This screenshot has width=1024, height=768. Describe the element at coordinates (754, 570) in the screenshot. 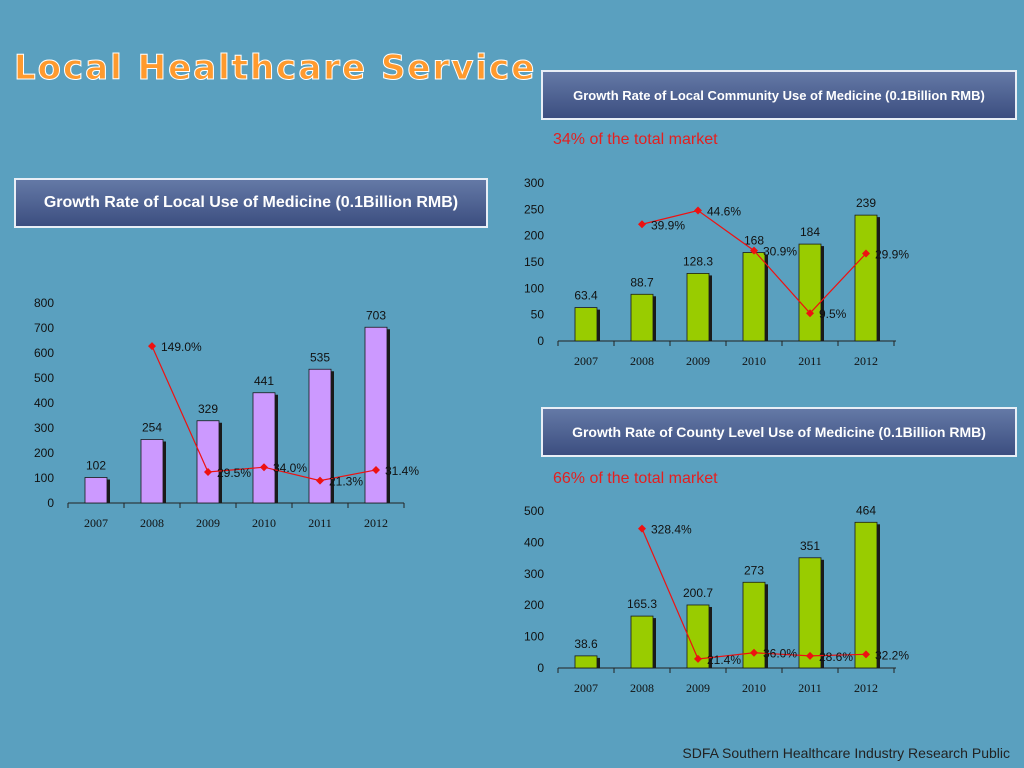

I see `bar-value-label: 273` at that location.